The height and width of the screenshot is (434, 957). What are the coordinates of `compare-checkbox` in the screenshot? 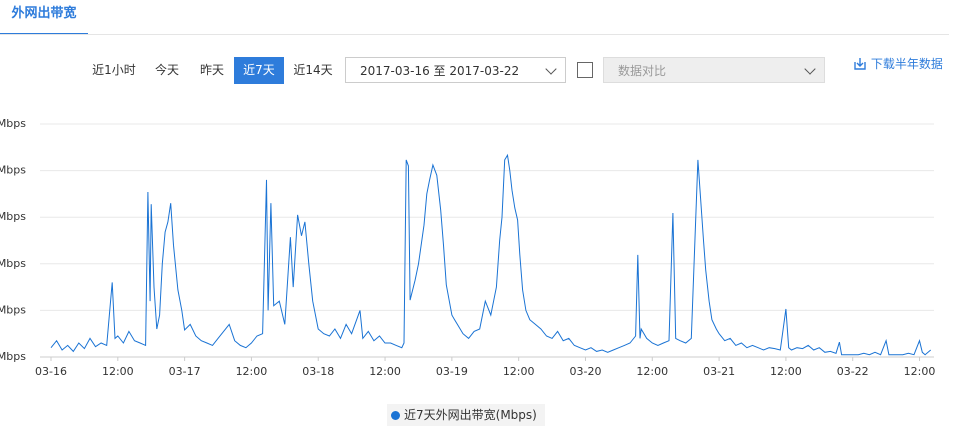 It's located at (585, 70).